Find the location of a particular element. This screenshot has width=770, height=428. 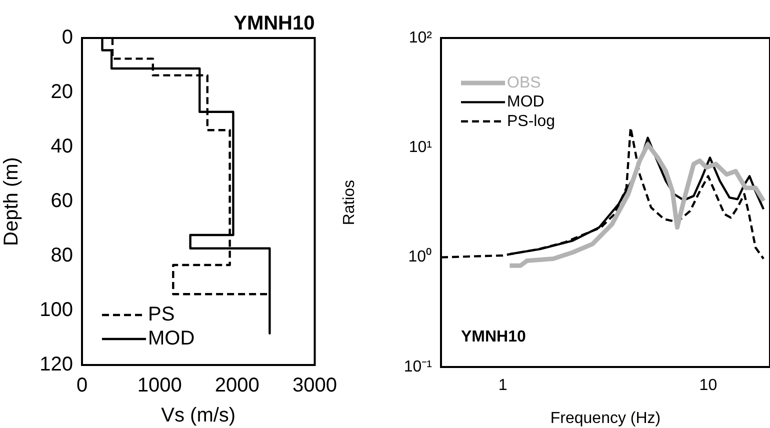

legend-label: PS-log is located at coordinates (531, 121).